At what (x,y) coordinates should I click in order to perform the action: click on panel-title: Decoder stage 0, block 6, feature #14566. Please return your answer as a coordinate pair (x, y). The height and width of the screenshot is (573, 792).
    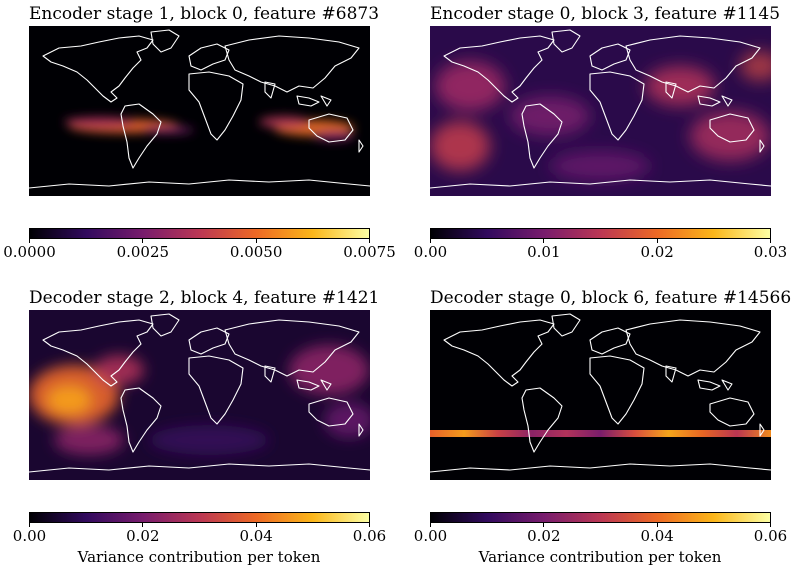
    Looking at the image, I should click on (611, 298).